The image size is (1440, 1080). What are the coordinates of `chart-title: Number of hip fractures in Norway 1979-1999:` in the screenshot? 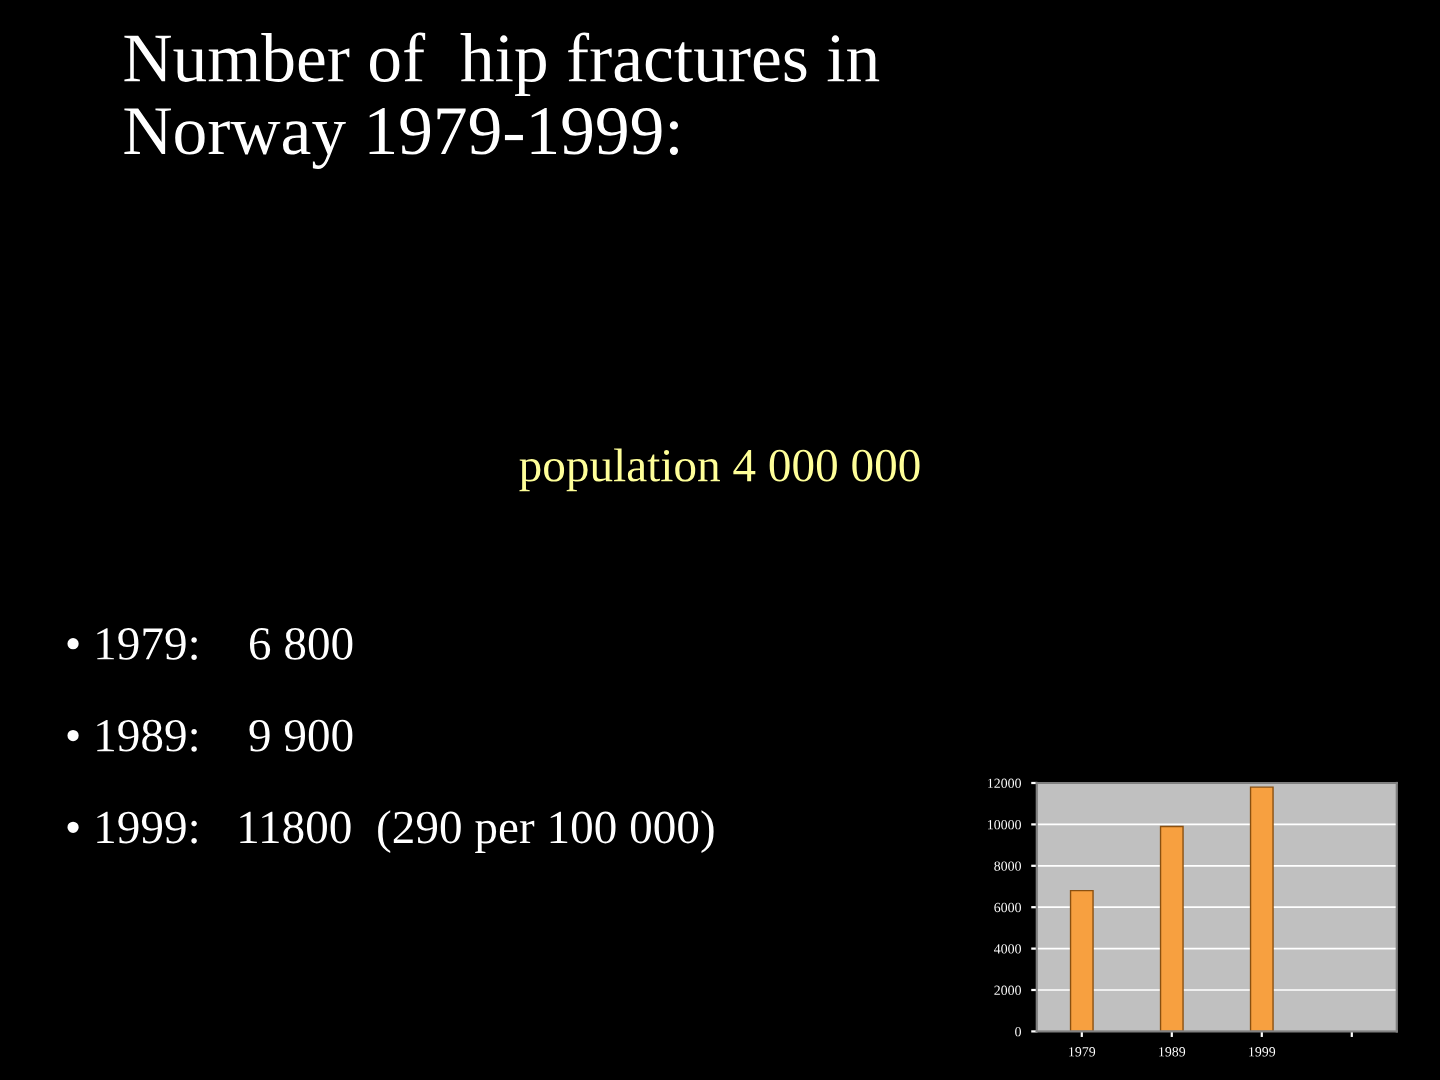 It's located at (502, 100).